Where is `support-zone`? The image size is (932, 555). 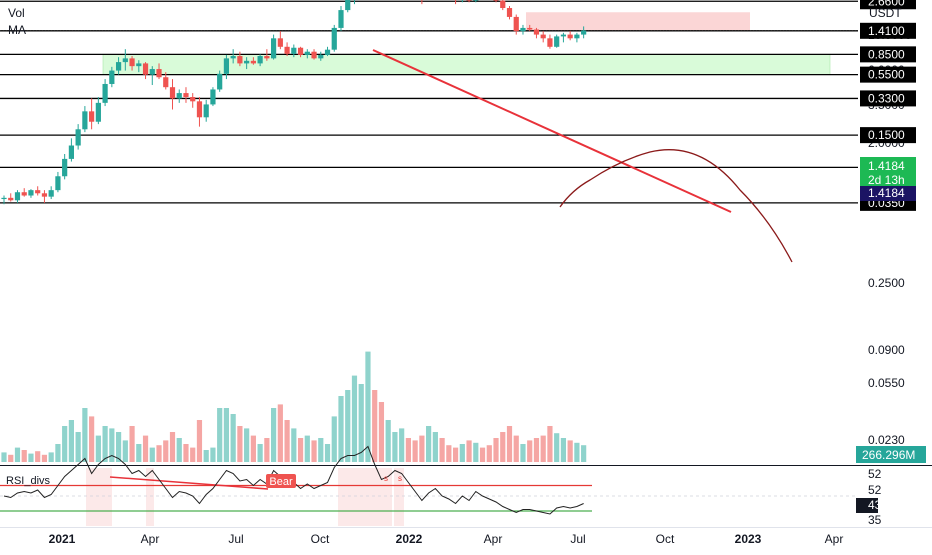 support-zone is located at coordinates (466, 64).